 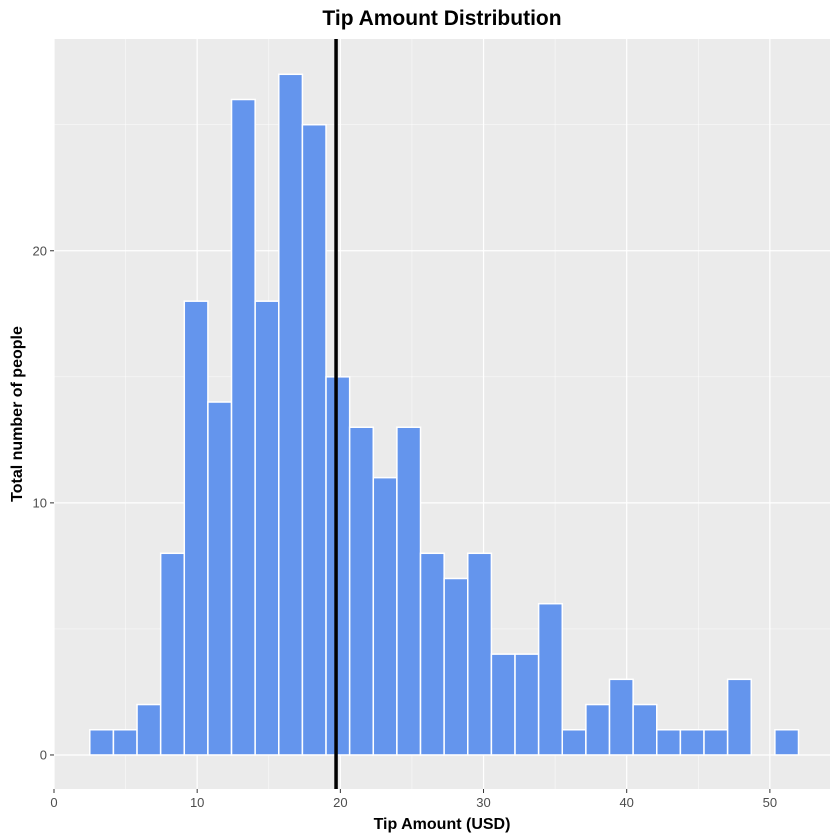 What do you see at coordinates (17, 414) in the screenshot?
I see `y-axis-title: Total number of people` at bounding box center [17, 414].